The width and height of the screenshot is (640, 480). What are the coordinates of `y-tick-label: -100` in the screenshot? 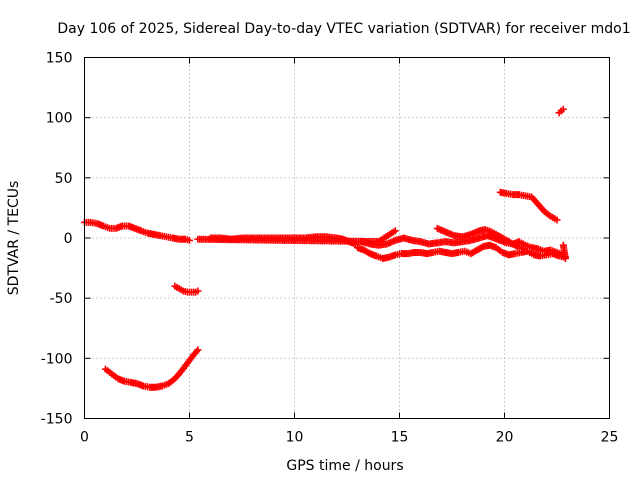 It's located at (57, 359).